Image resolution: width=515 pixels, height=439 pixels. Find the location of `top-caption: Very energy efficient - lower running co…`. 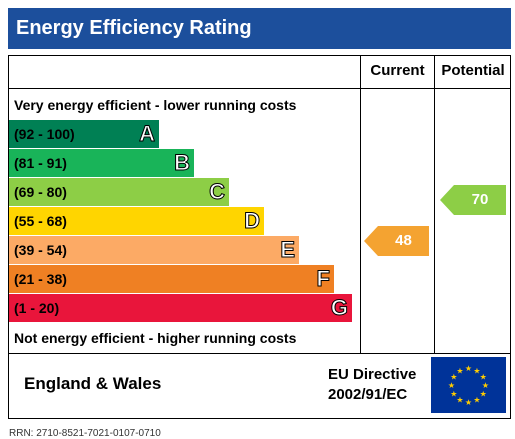

top-caption: Very energy efficient - lower running co… is located at coordinates (155, 105).